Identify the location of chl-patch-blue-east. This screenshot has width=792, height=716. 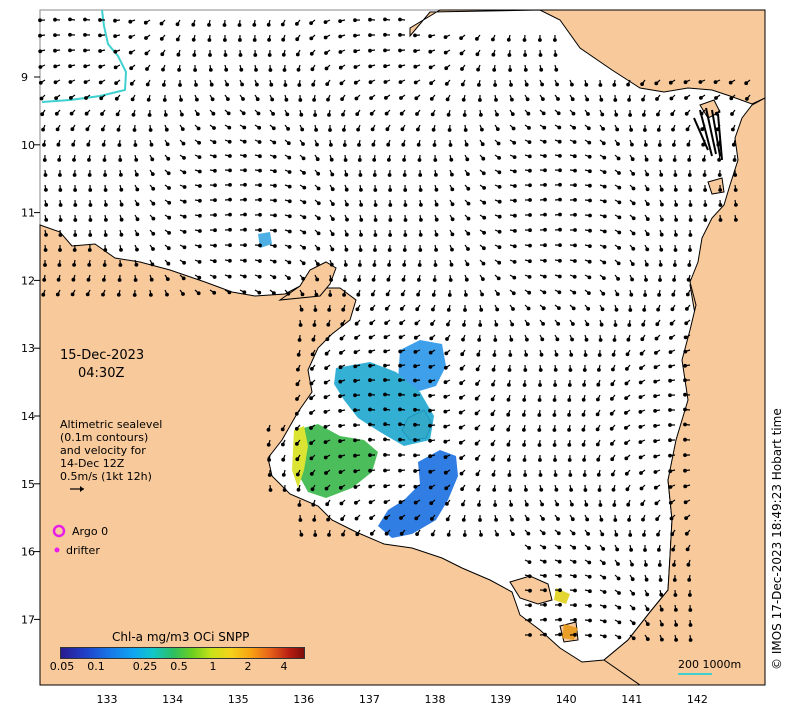
(418, 494).